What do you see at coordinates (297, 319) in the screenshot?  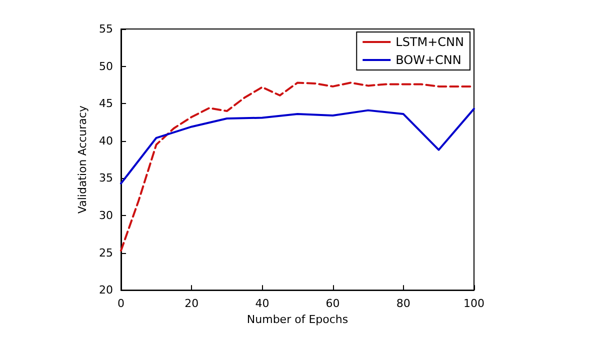 I see `x-axis-title: Number of Epochs` at bounding box center [297, 319].